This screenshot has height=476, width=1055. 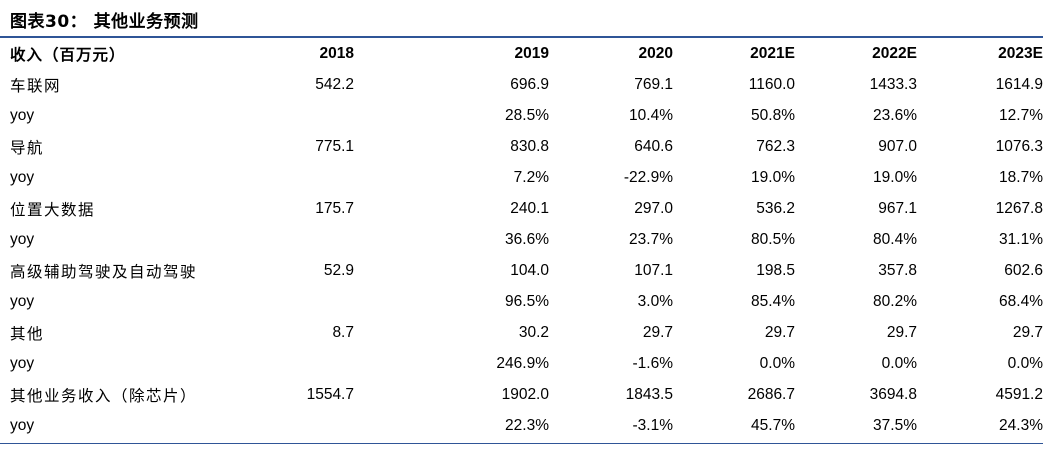 What do you see at coordinates (653, 363) in the screenshot?
I see `table-cell: -1.6%` at bounding box center [653, 363].